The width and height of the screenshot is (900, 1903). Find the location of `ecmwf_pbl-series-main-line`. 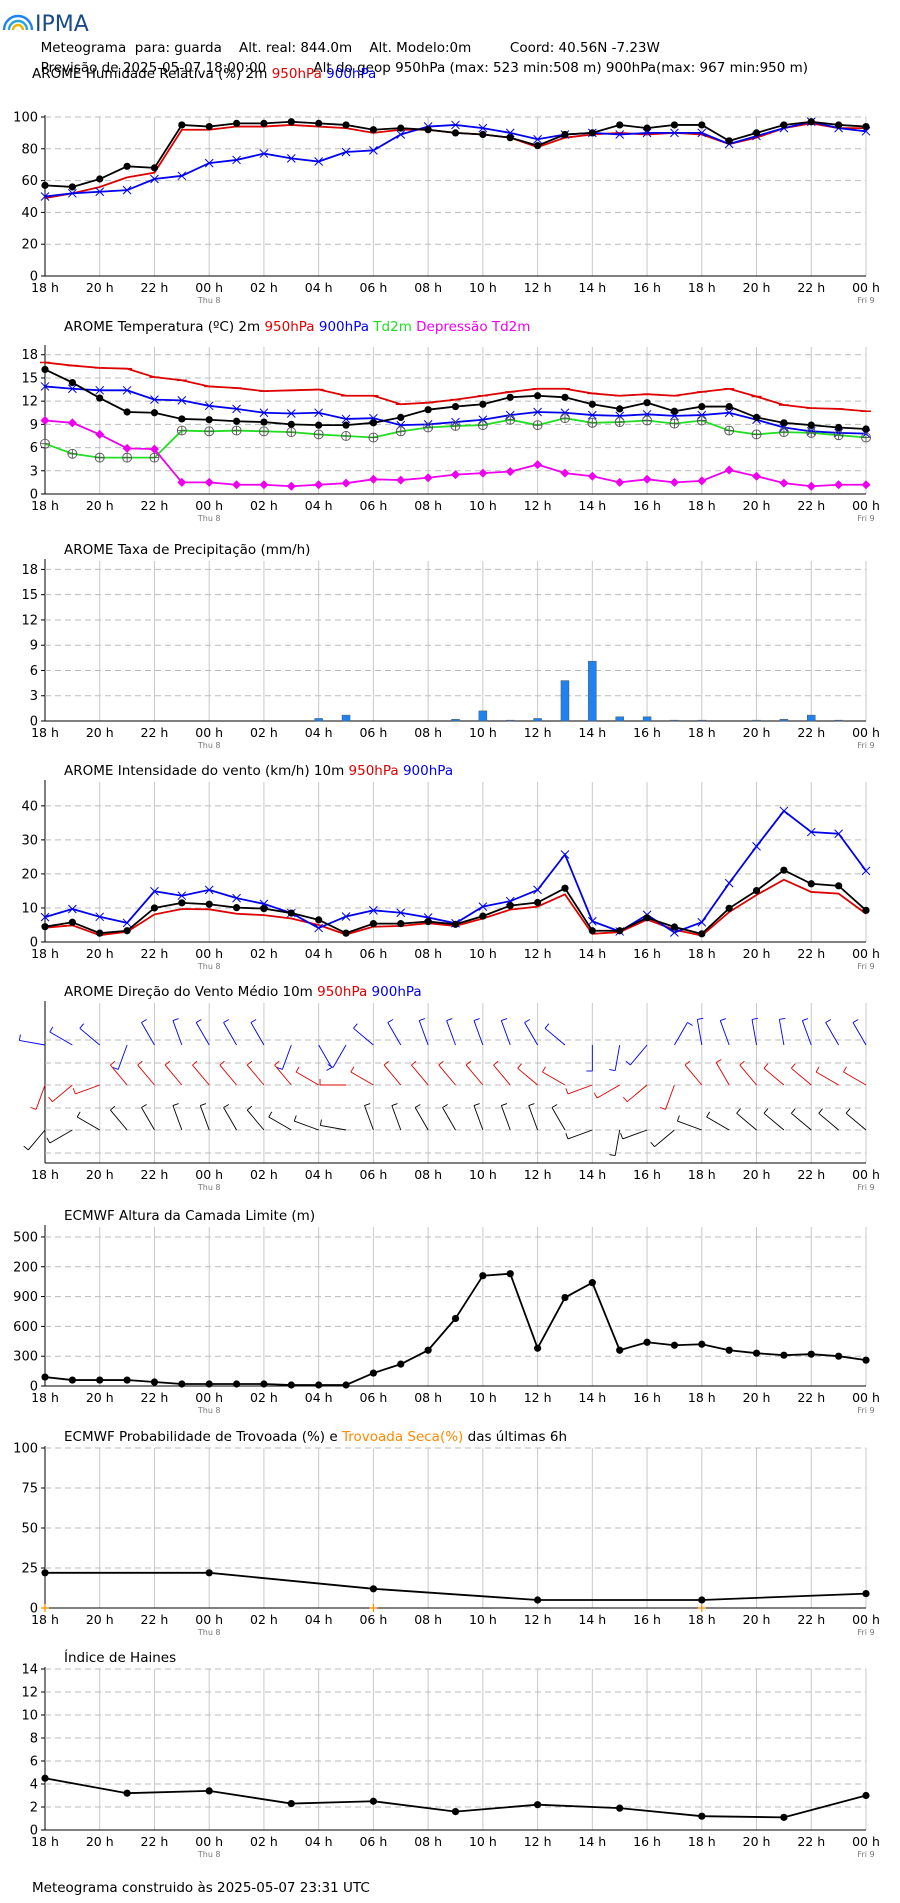

ecmwf_pbl-series-main-line is located at coordinates (455, 1329).